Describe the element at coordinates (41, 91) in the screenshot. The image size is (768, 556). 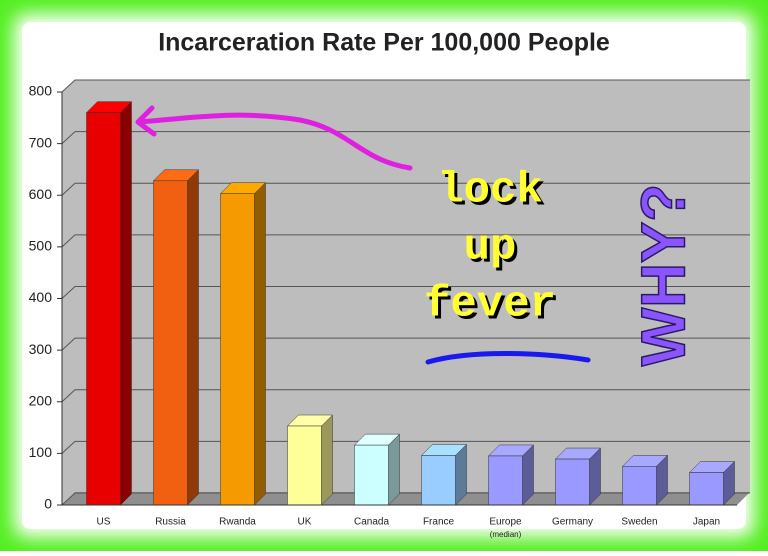
I see `y-tick-label: 800` at that location.